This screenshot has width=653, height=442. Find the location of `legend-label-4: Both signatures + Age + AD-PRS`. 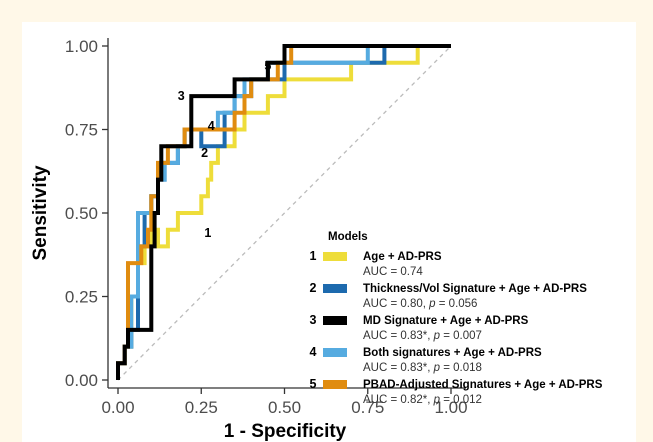

legend-label-4: Both signatures + Age + AD-PRS is located at coordinates (452, 353).